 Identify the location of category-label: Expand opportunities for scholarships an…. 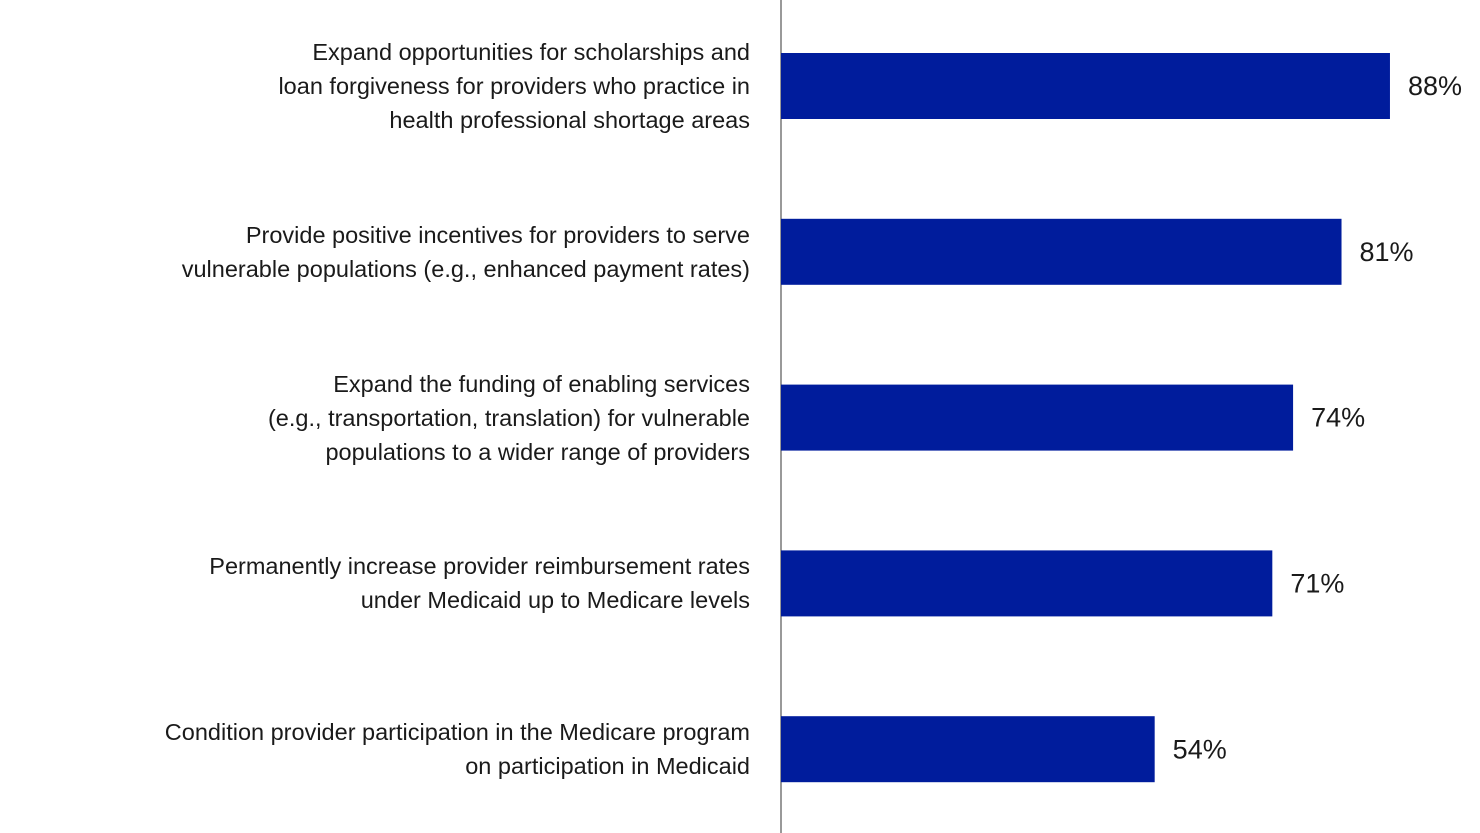
(514, 86).